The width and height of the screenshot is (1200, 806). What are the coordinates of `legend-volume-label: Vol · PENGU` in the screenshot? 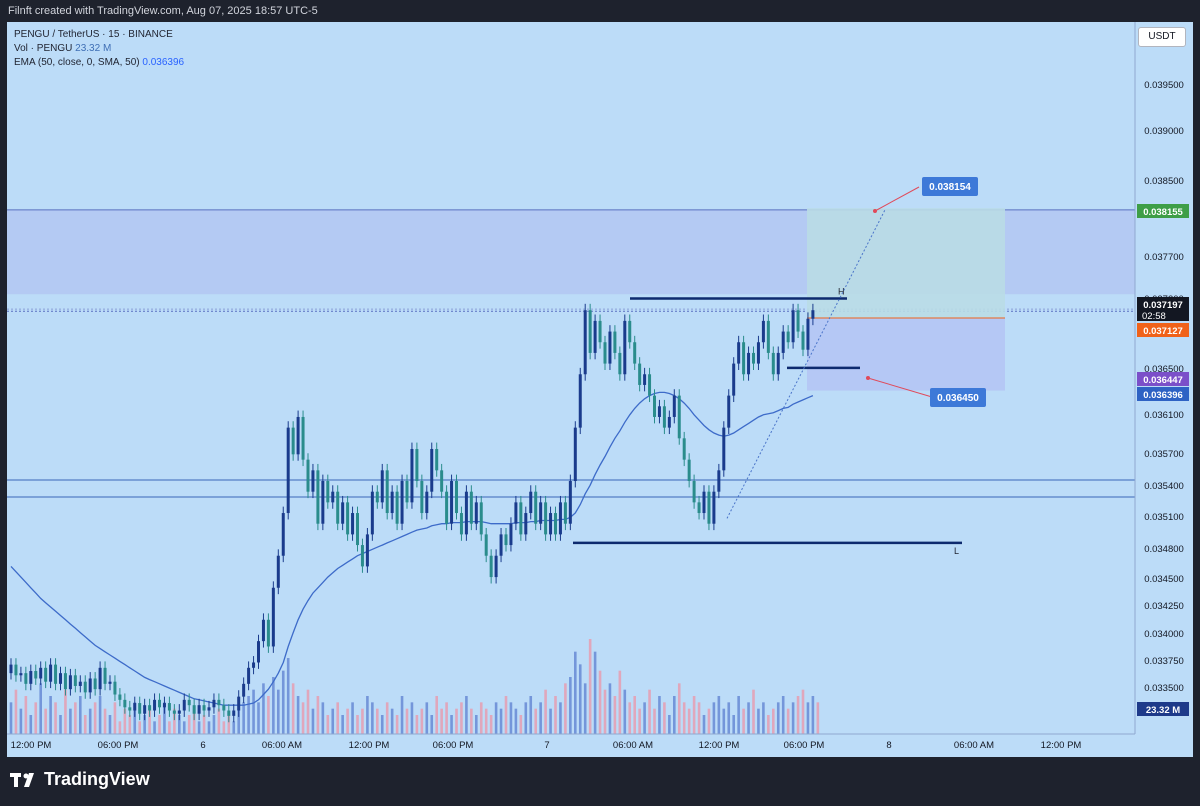 It's located at (43, 48).